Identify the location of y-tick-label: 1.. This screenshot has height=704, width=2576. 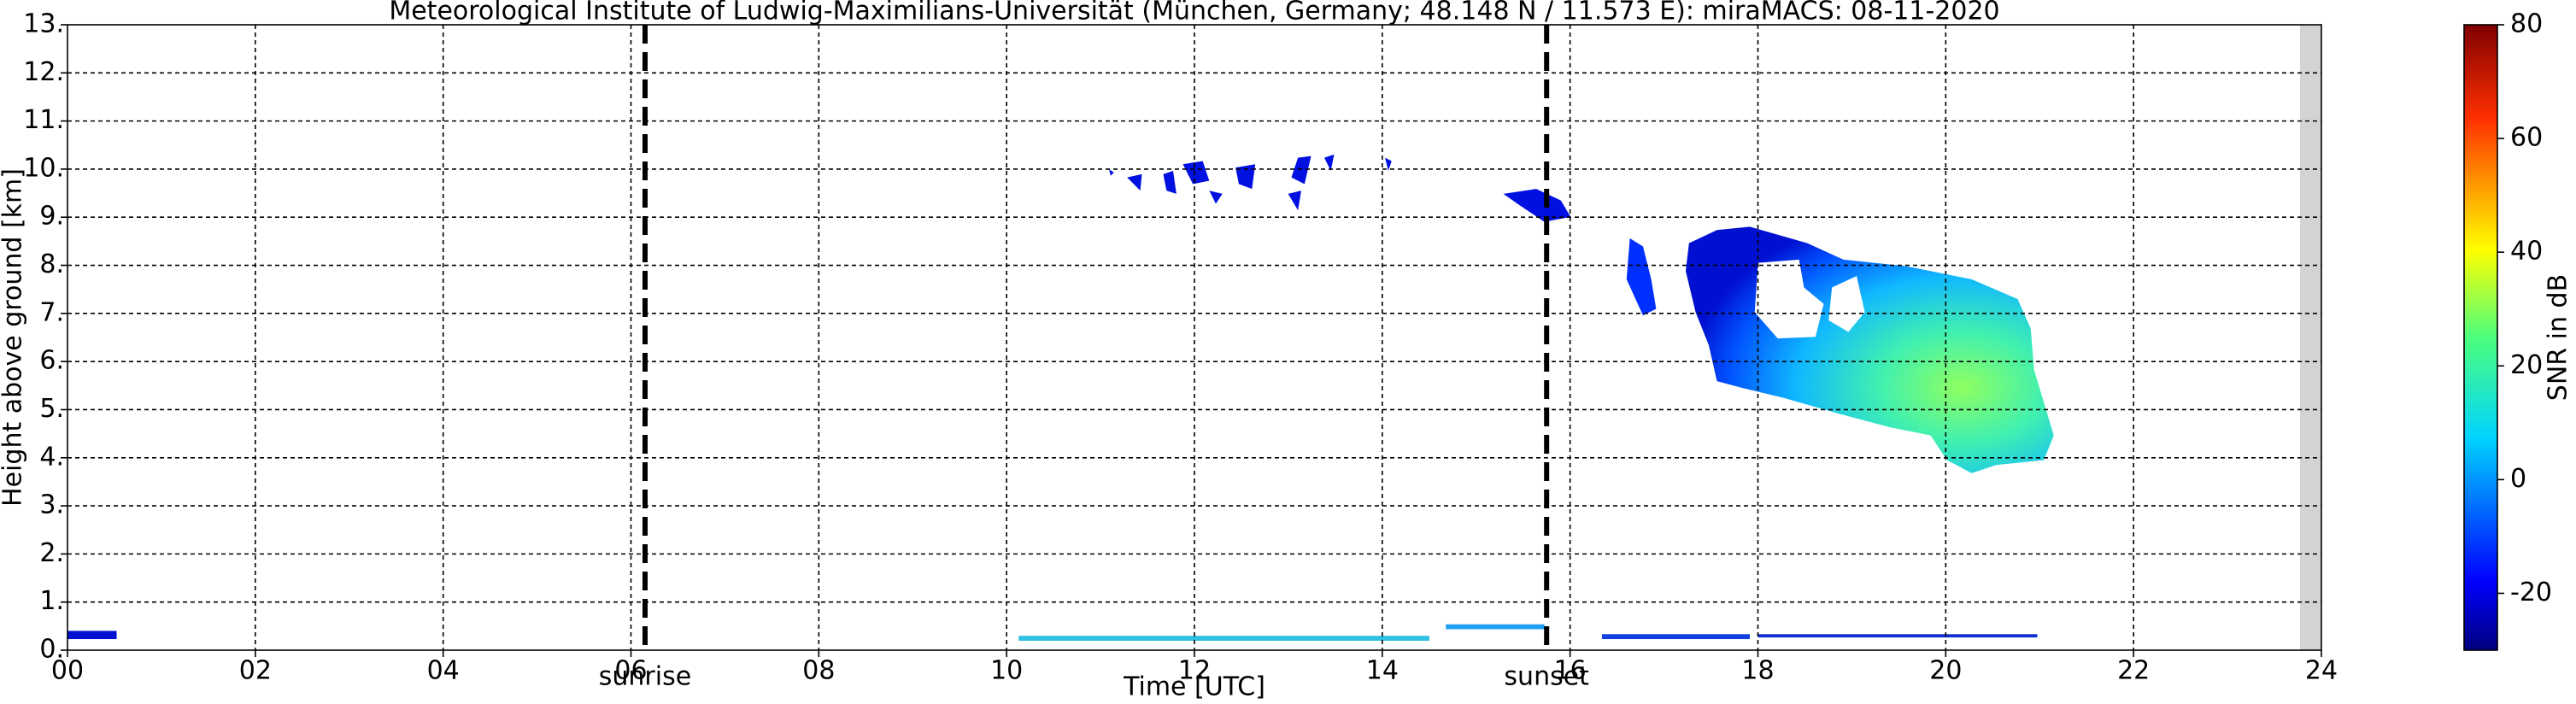
(51, 601).